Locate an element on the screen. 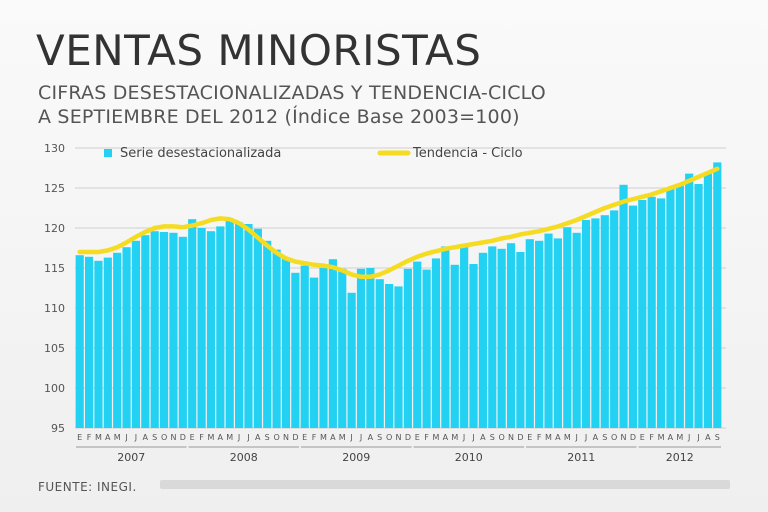  month-label-67: A is located at coordinates (708, 437).